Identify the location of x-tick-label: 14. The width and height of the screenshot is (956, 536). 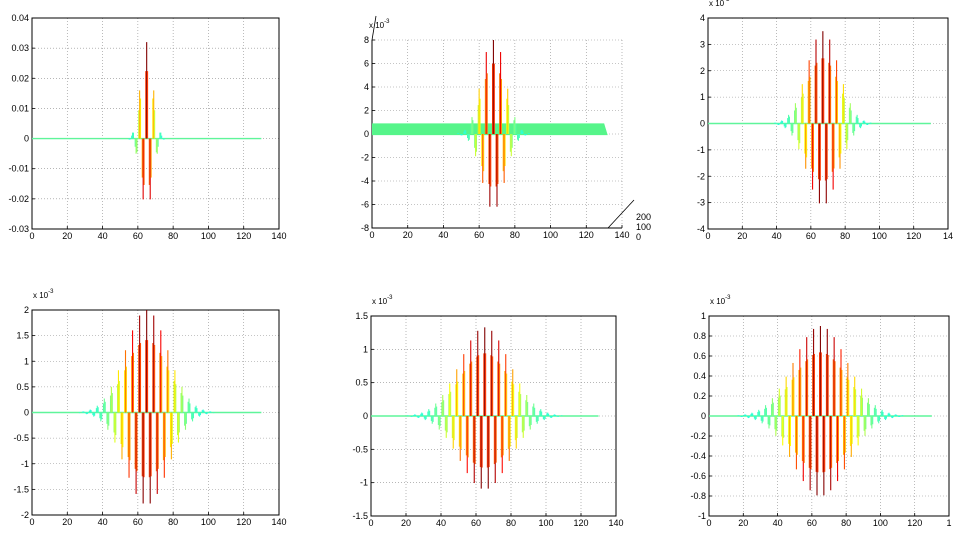
(948, 236).